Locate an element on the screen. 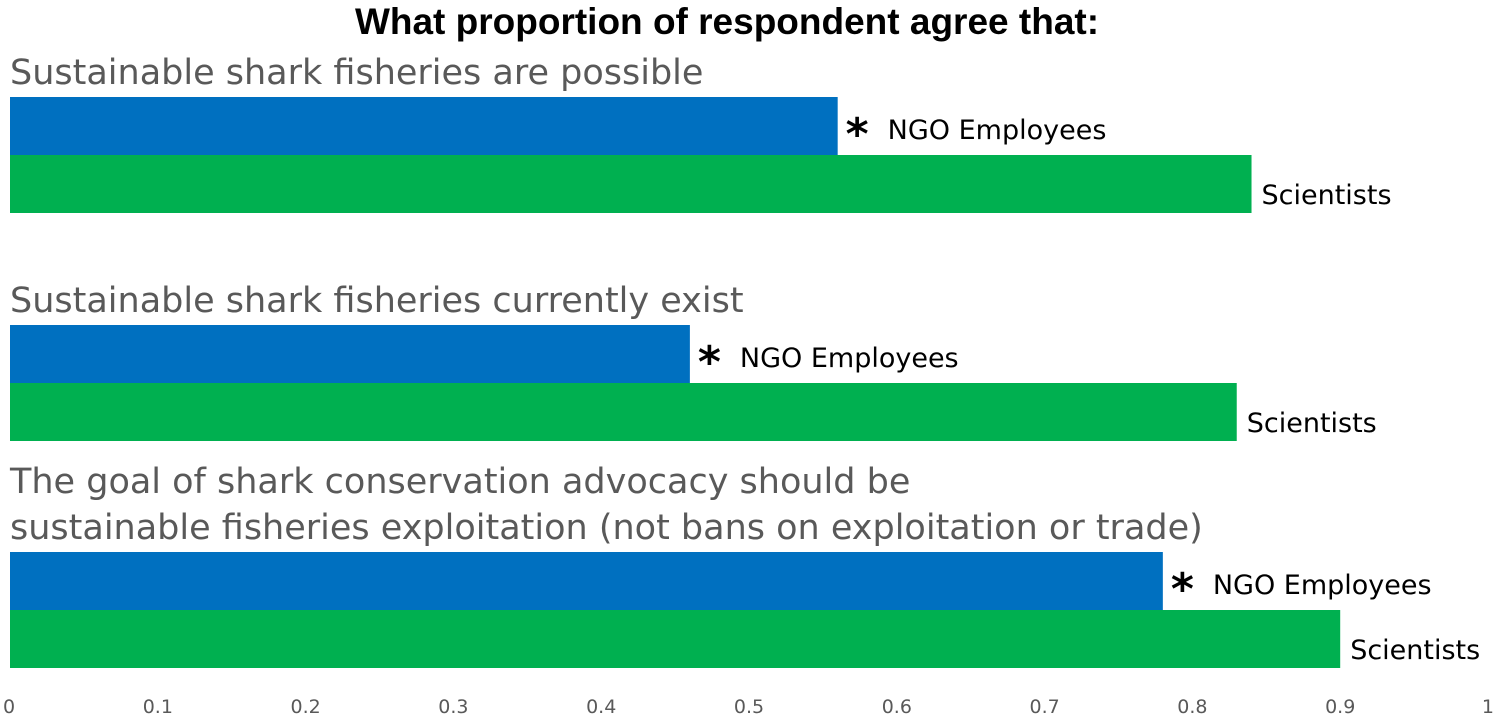 Image resolution: width=1498 pixels, height=719 pixels. x-axis-ticks: 0 0.1 0.2 0.3 0.4 0.5 0.6 0.7 0.8 0.9 1 is located at coordinates (748, 707).